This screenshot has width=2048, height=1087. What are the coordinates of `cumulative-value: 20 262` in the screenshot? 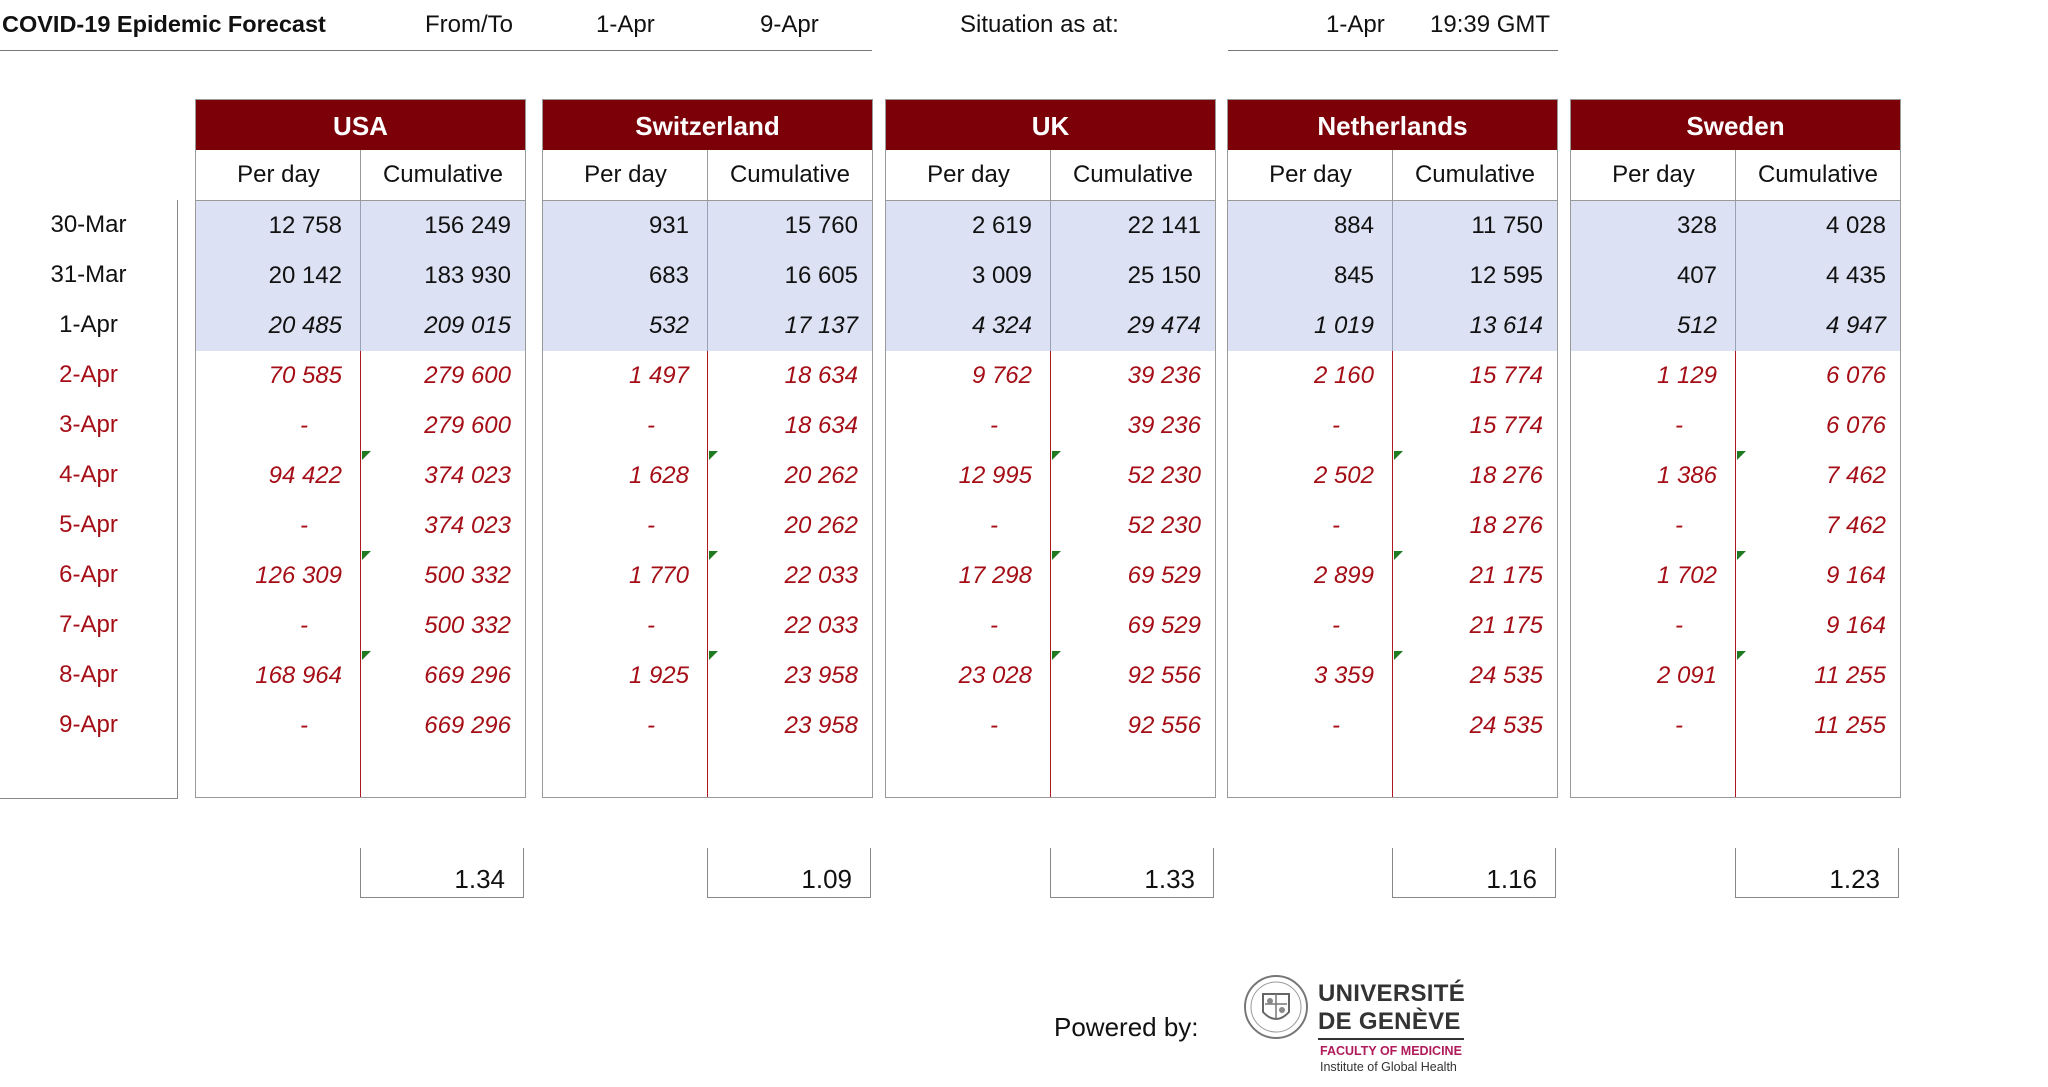 It's located at (821, 475).